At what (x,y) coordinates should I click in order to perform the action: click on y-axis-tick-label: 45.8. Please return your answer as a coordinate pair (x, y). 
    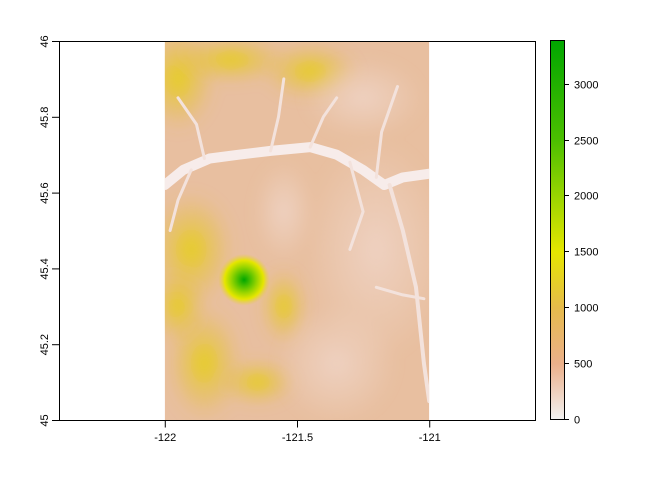
    Looking at the image, I should click on (45, 117).